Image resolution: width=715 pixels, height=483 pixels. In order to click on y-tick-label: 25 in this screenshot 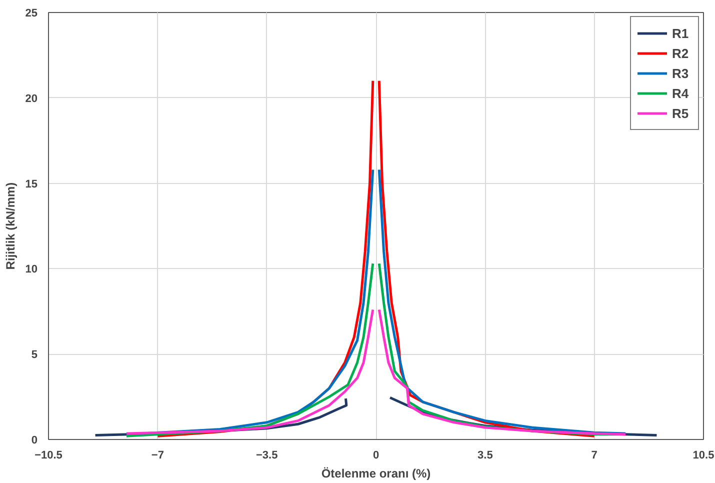, I will do `click(31, 14)`.